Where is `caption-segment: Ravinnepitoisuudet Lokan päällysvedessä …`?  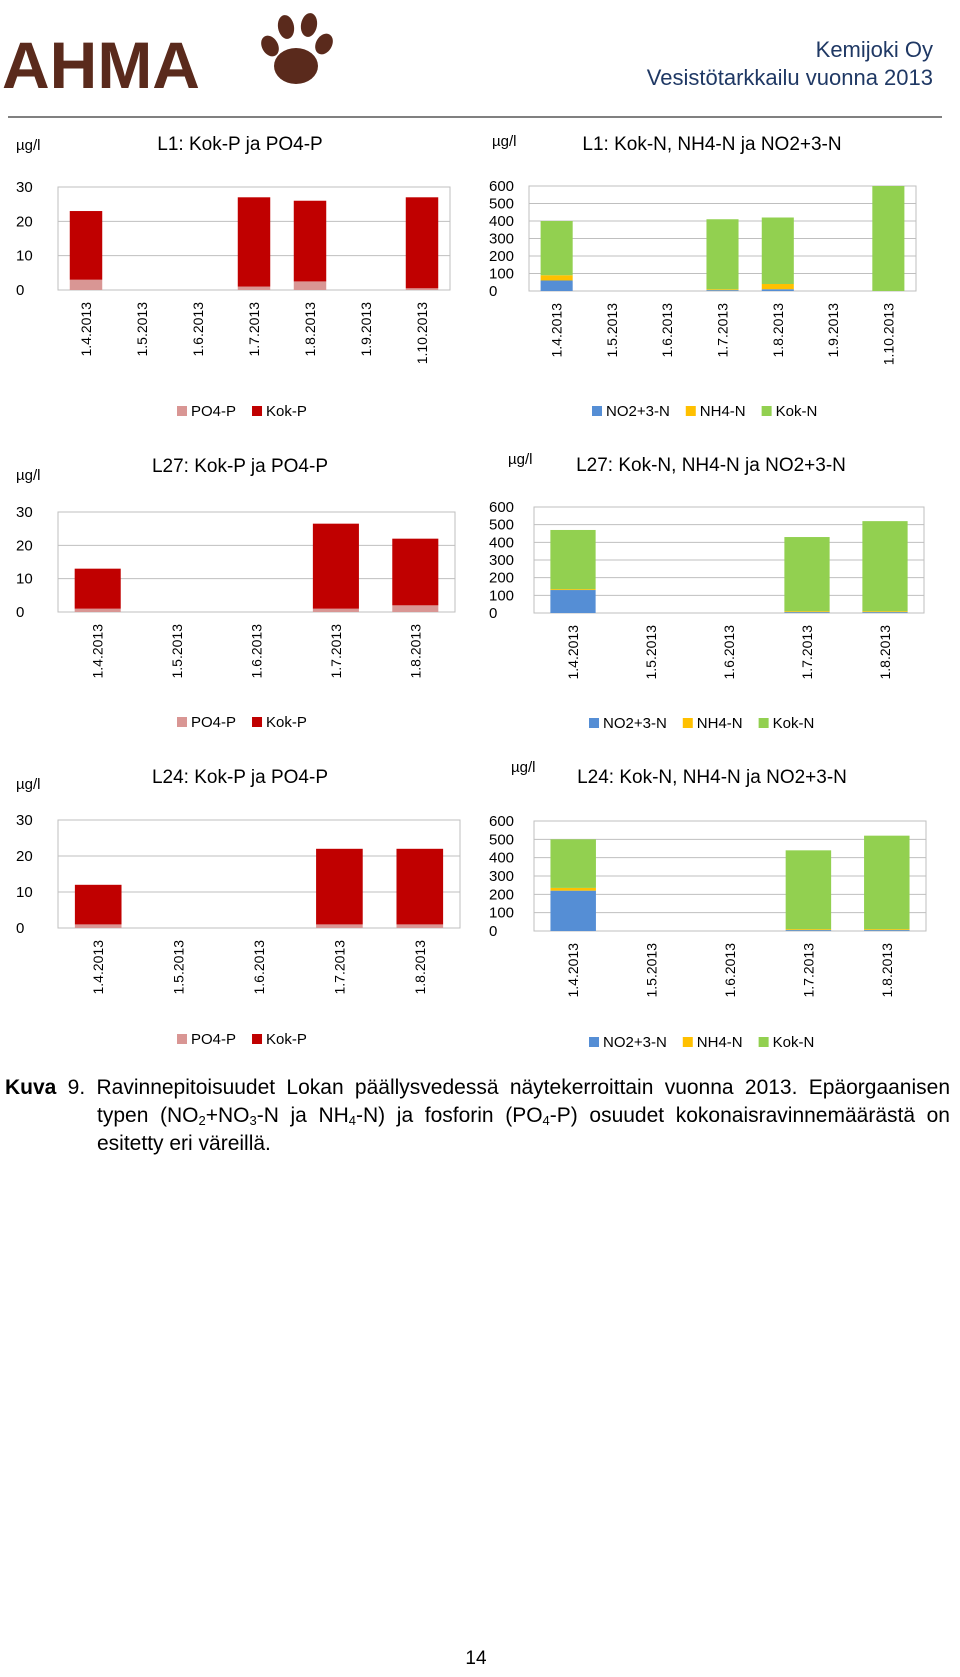 caption-segment: Ravinnepitoisuudet Lokan päällysvedessä … is located at coordinates (523, 1101).